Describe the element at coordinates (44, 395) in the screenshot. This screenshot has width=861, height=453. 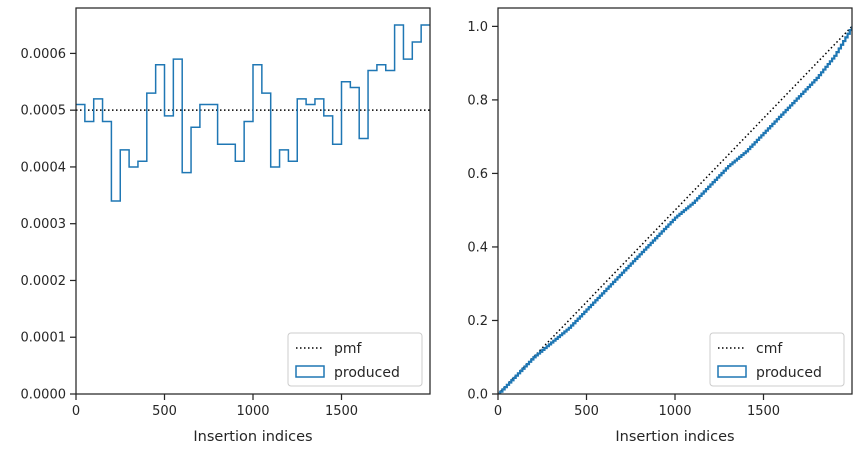
I see `y-tick-label: 0.0000` at that location.